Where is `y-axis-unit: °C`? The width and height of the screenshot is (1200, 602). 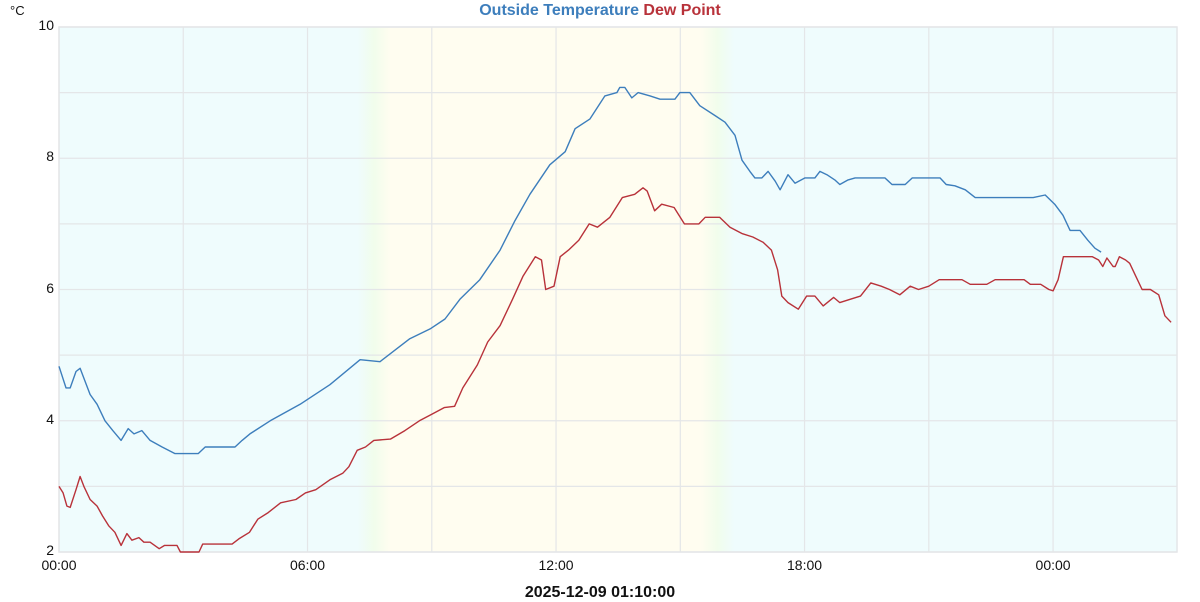 y-axis-unit: °C is located at coordinates (17, 10).